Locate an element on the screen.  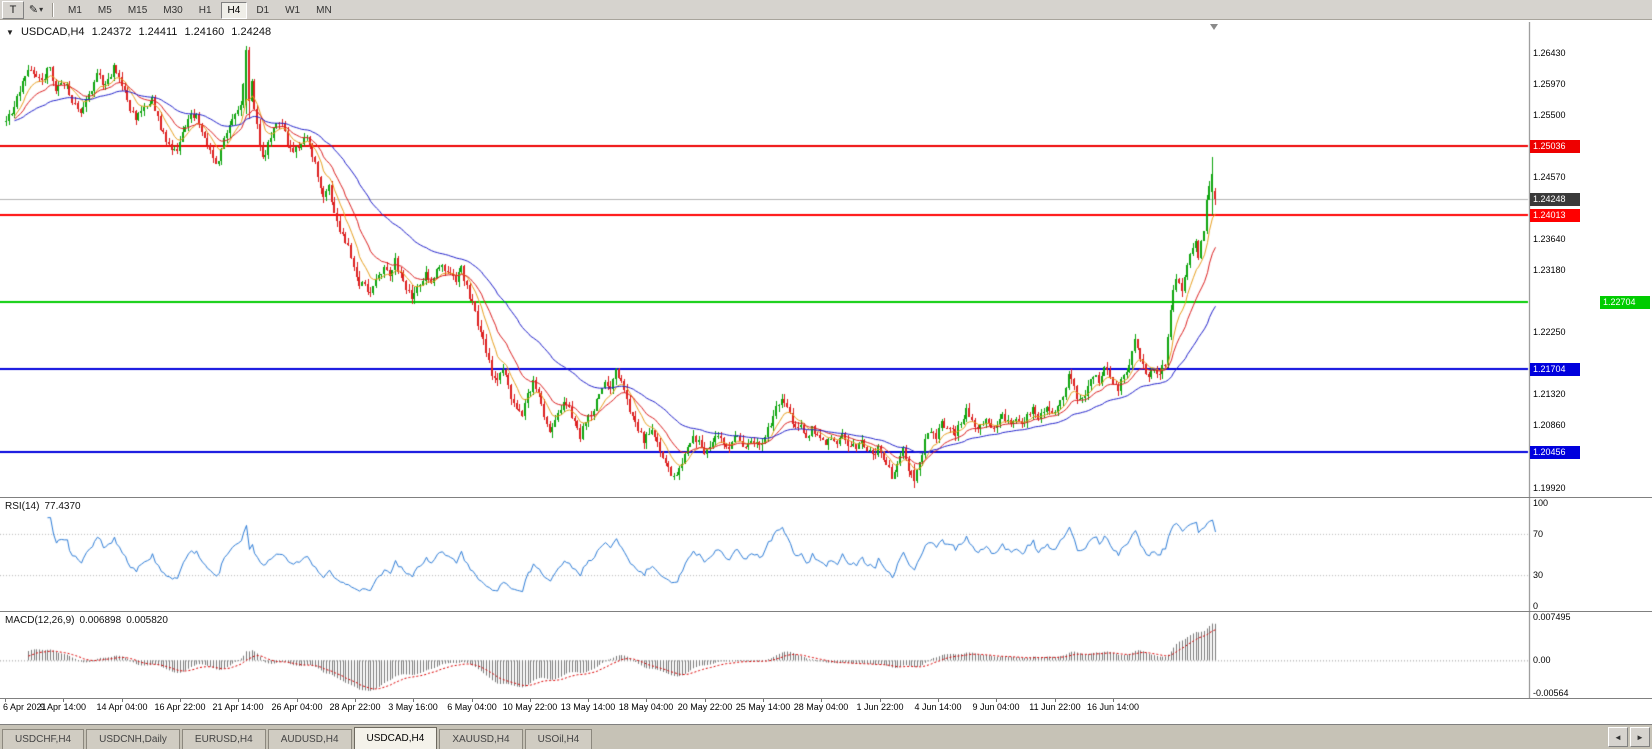
tab-scroll-left-button: ◄ is located at coordinates (1618, 737).